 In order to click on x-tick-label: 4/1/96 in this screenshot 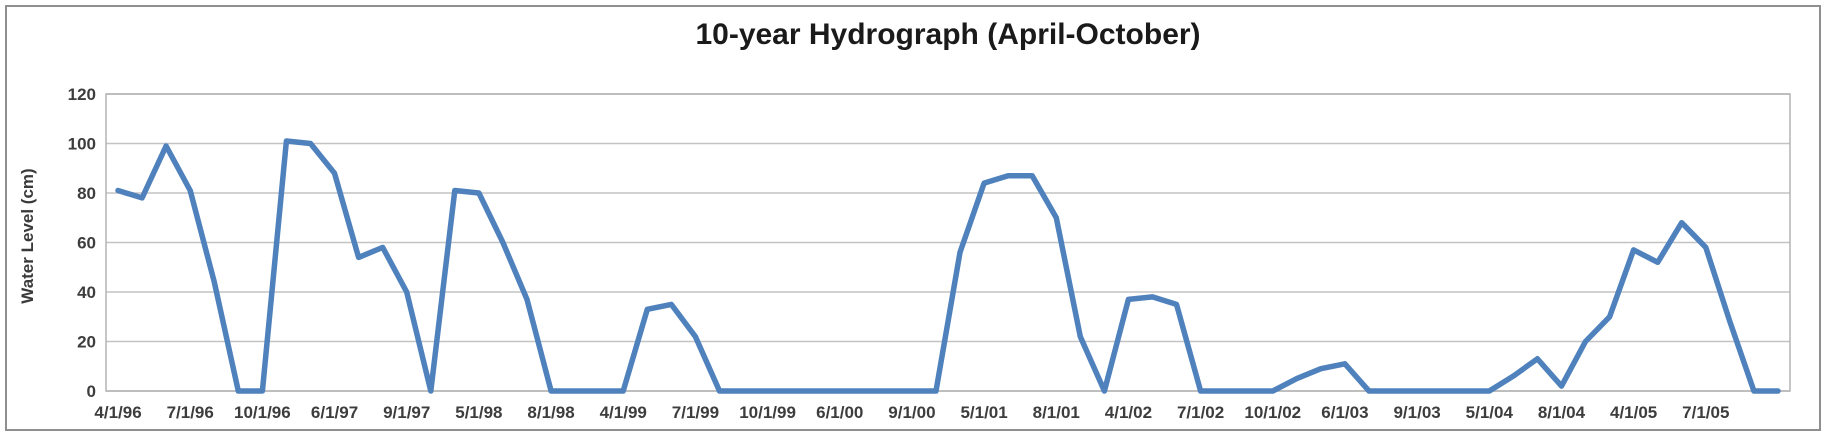, I will do `click(117, 412)`.